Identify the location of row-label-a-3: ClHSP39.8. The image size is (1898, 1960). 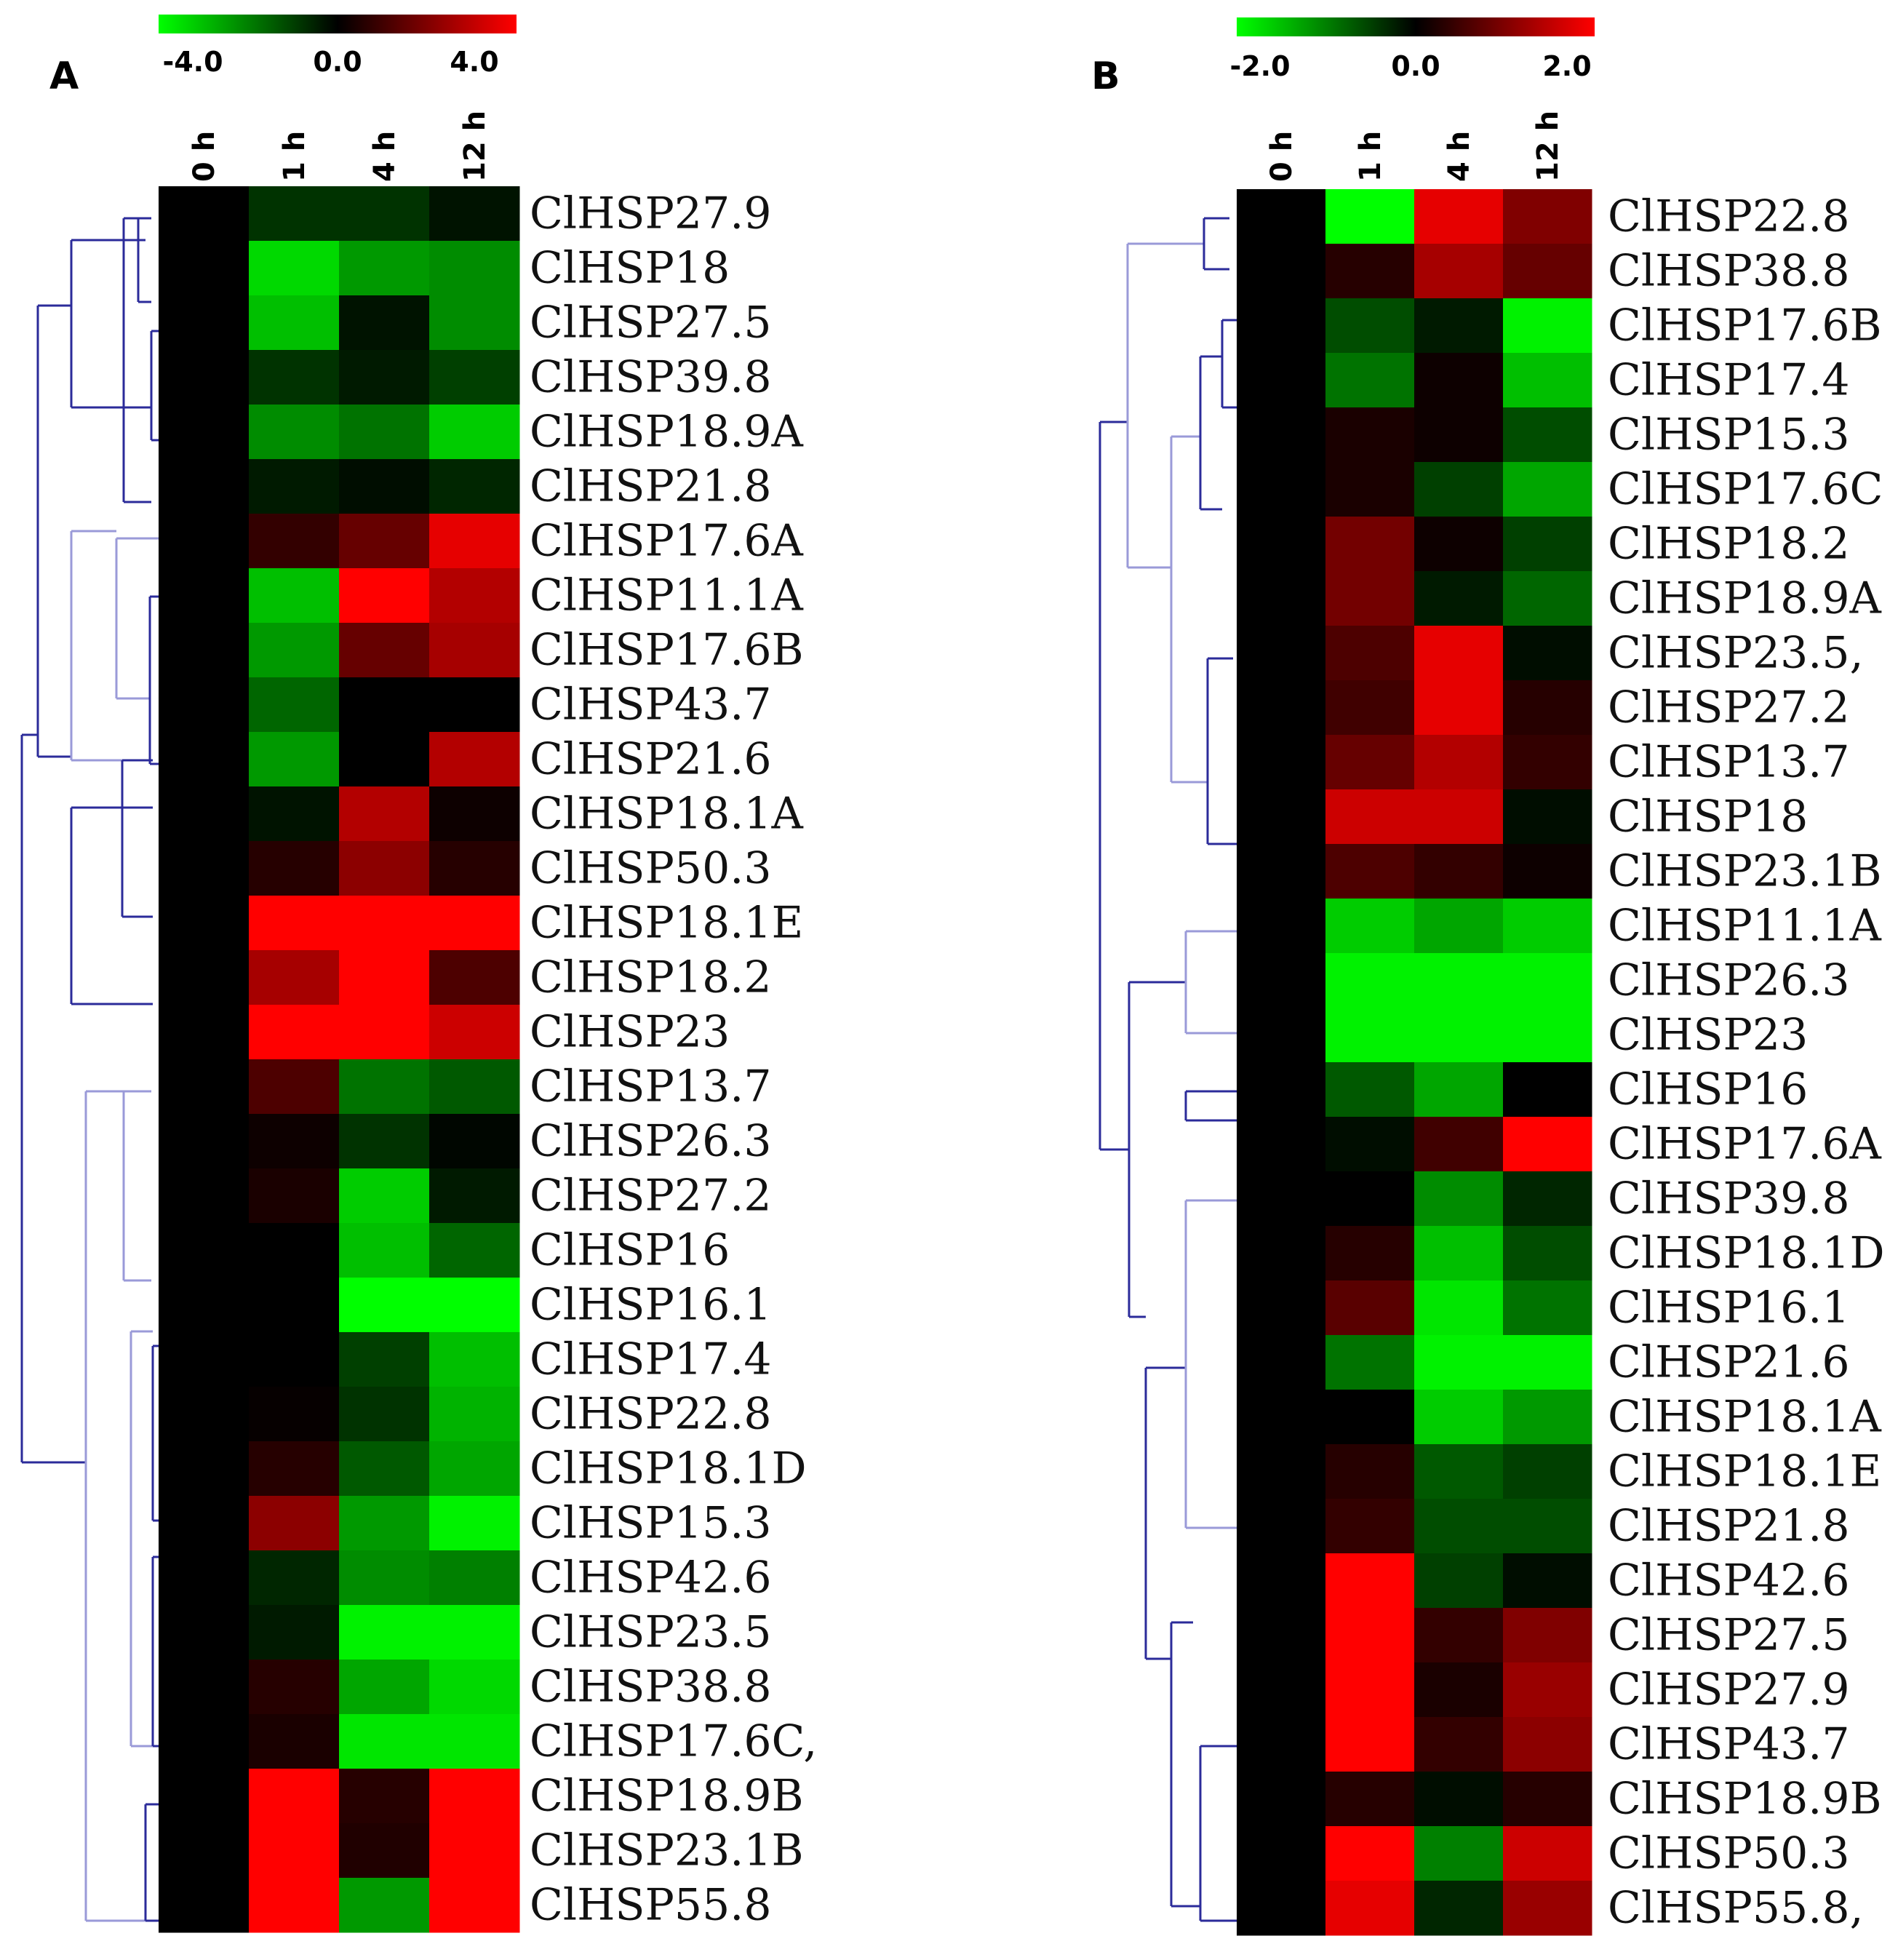
(651, 377).